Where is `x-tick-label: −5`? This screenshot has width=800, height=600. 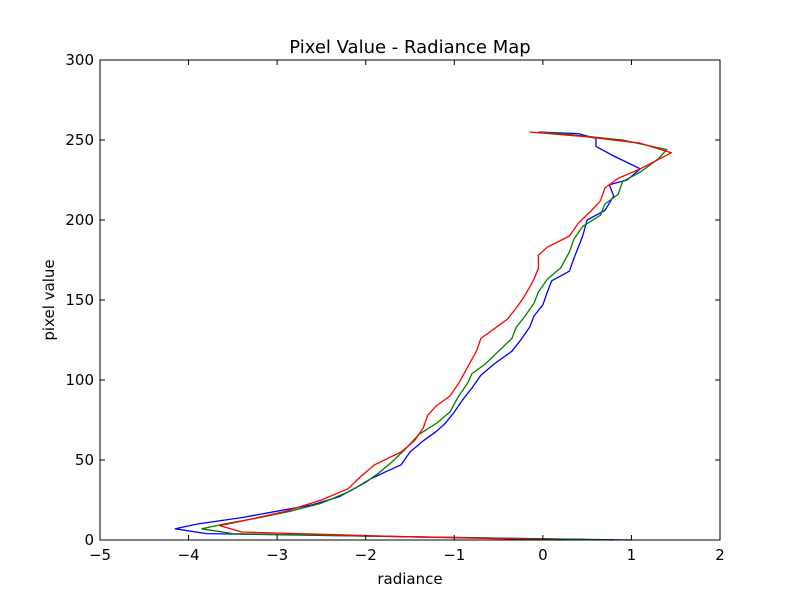 x-tick-label: −5 is located at coordinates (100, 555).